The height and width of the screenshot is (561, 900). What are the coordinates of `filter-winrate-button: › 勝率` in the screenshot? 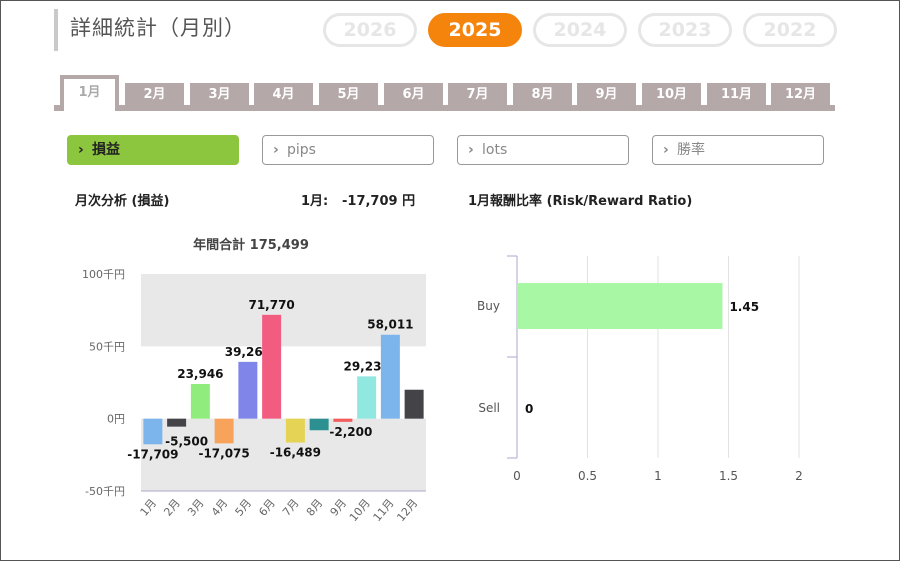 It's located at (738, 150).